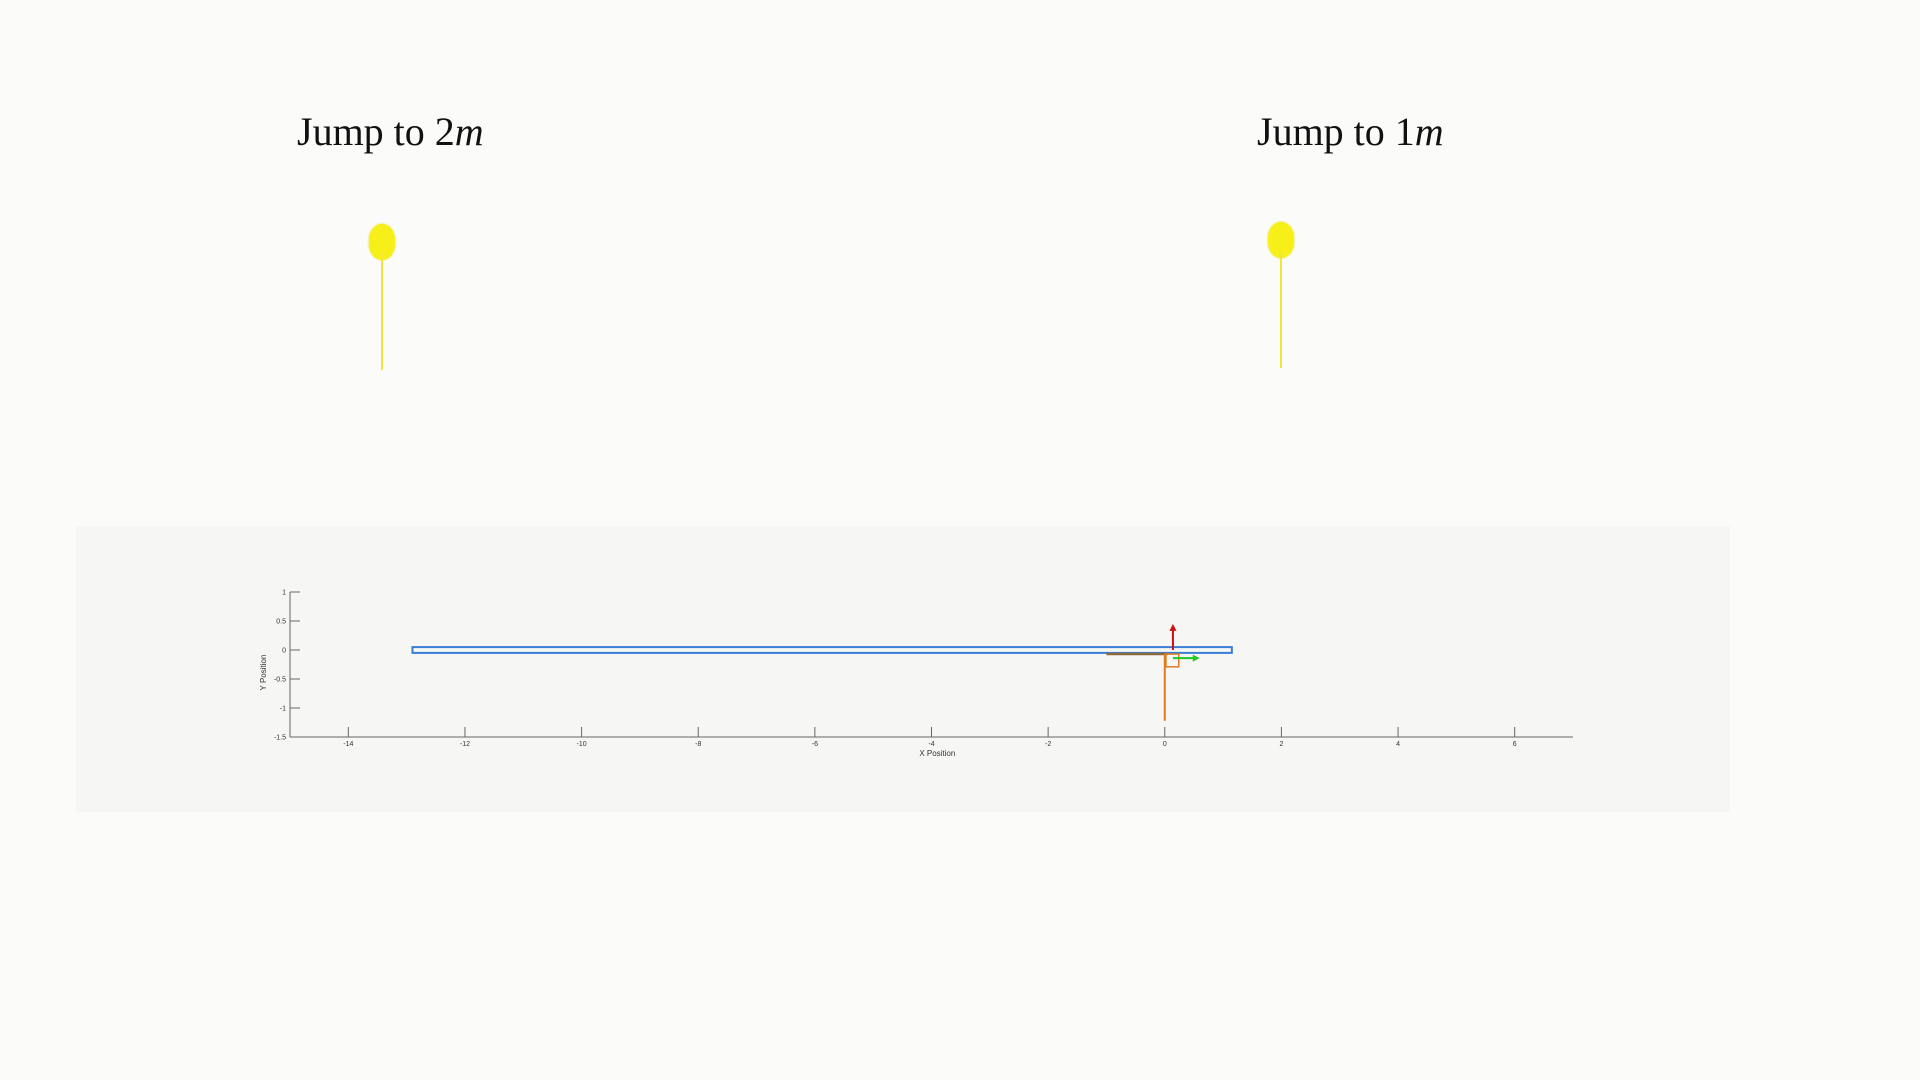 This screenshot has width=1920, height=1080. Describe the element at coordinates (465, 744) in the screenshot. I see `x-tick-label: -12` at that location.